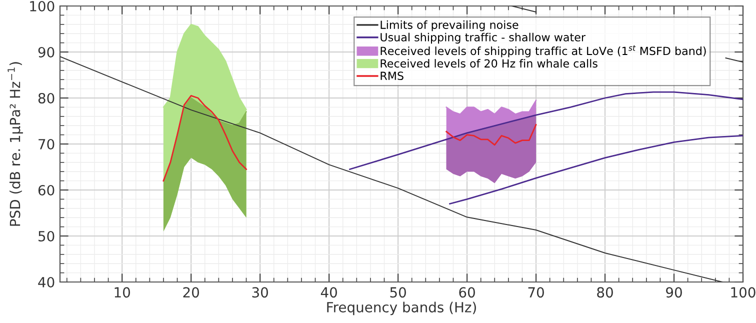  Describe the element at coordinates (328, 292) in the screenshot. I see `x-tick-label: 40` at that location.